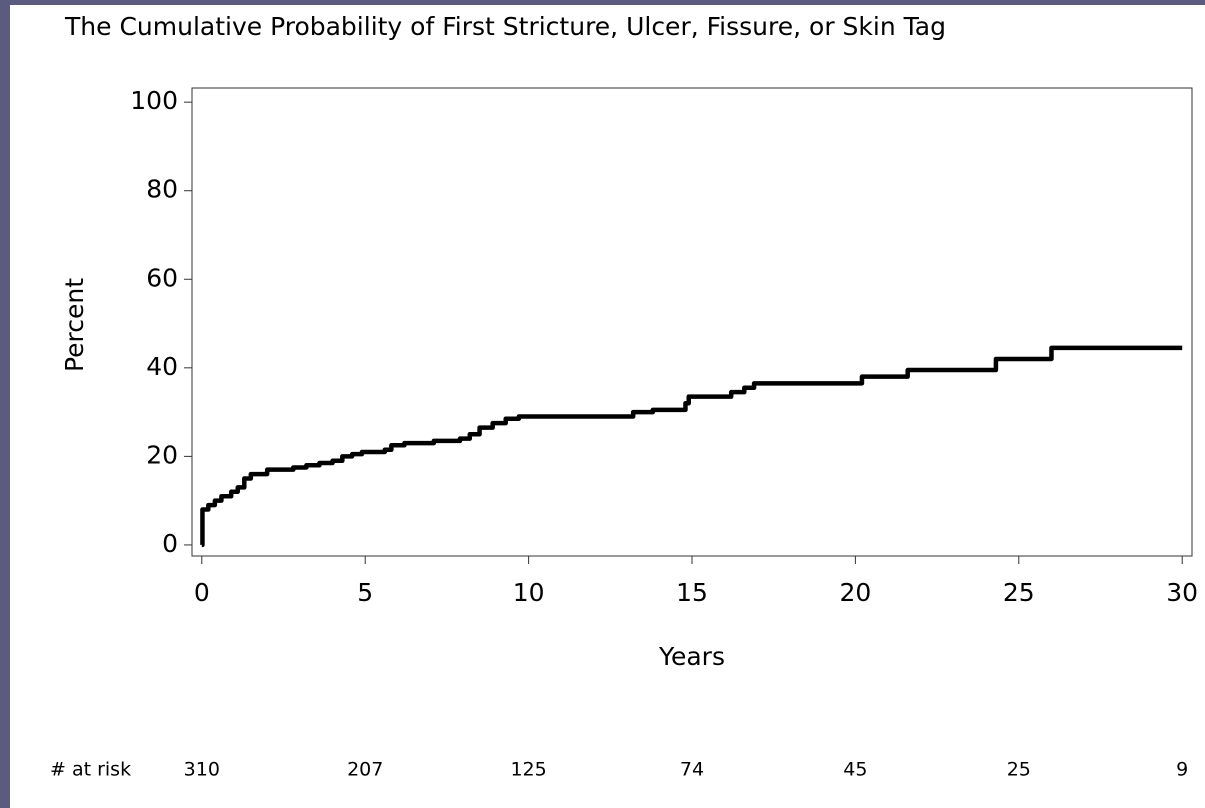 The image size is (1205, 808). What do you see at coordinates (90, 770) in the screenshot?
I see `at-risk-label: # at risk` at bounding box center [90, 770].